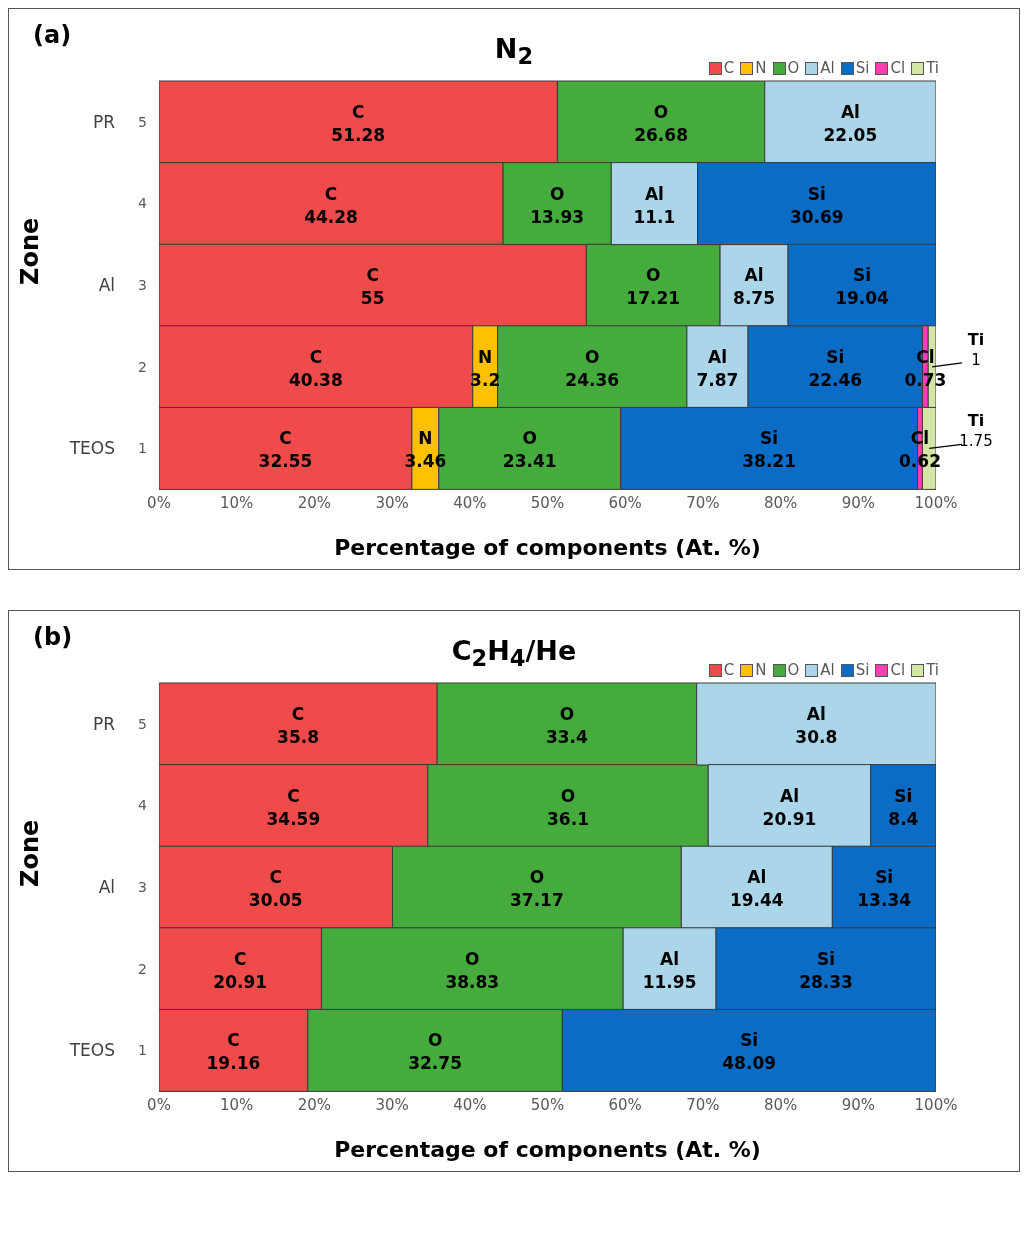 This screenshot has height=1252, width=1036. Describe the element at coordinates (827, 68) in the screenshot. I see `legend-label: Al` at that location.